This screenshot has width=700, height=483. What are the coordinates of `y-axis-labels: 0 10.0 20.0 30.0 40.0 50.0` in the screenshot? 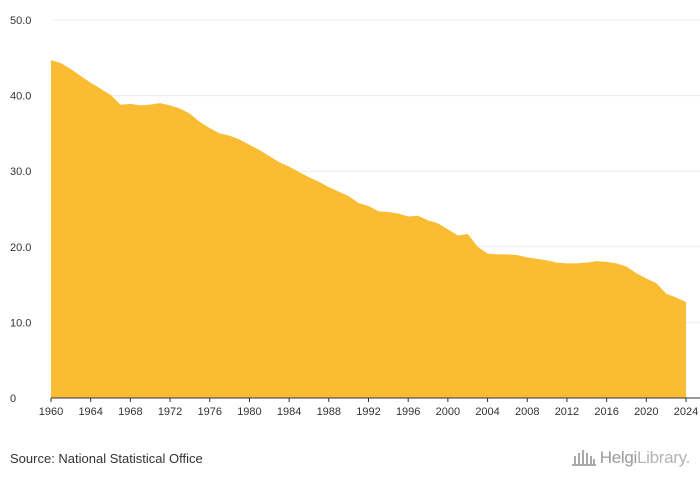 It's located at (20, 210).